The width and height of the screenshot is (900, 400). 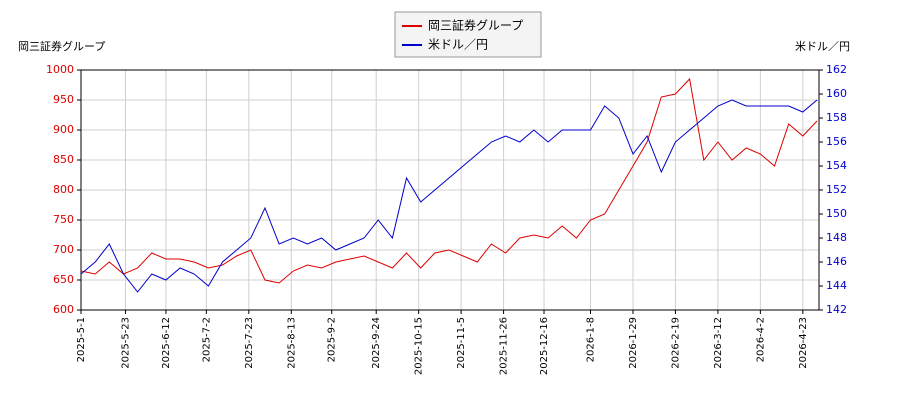 What do you see at coordinates (836, 117) in the screenshot?
I see `y2-tick-label: 158` at bounding box center [836, 117].